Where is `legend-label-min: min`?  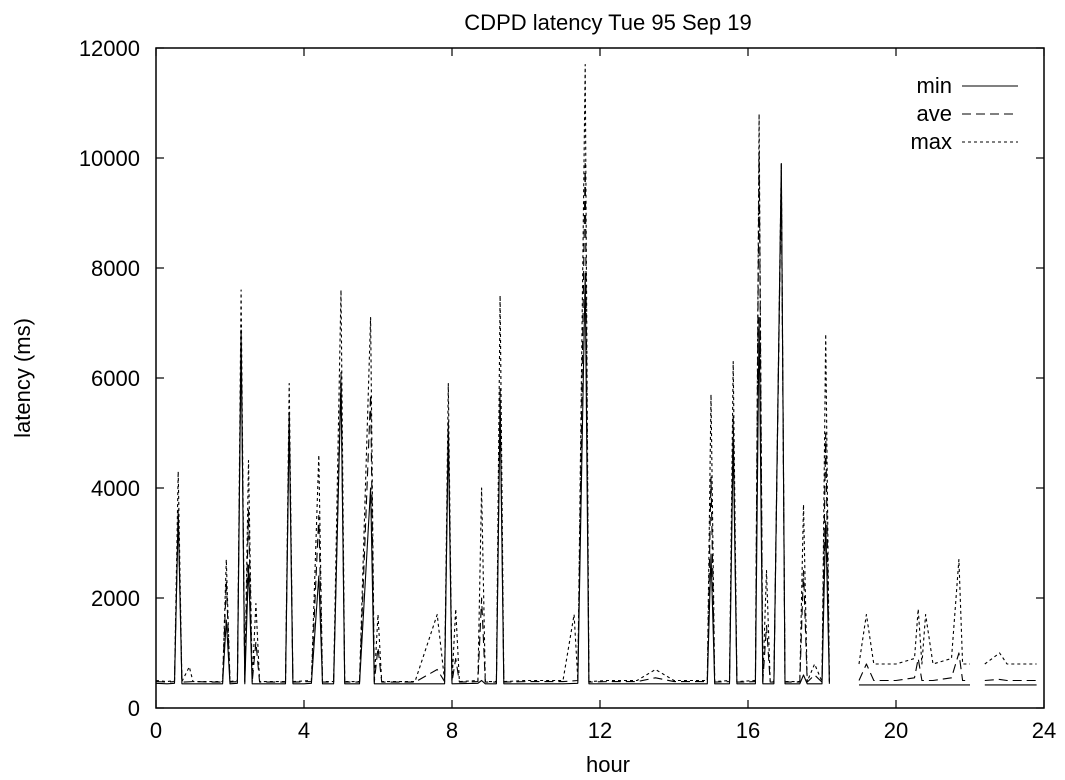 legend-label-min: min is located at coordinates (934, 85).